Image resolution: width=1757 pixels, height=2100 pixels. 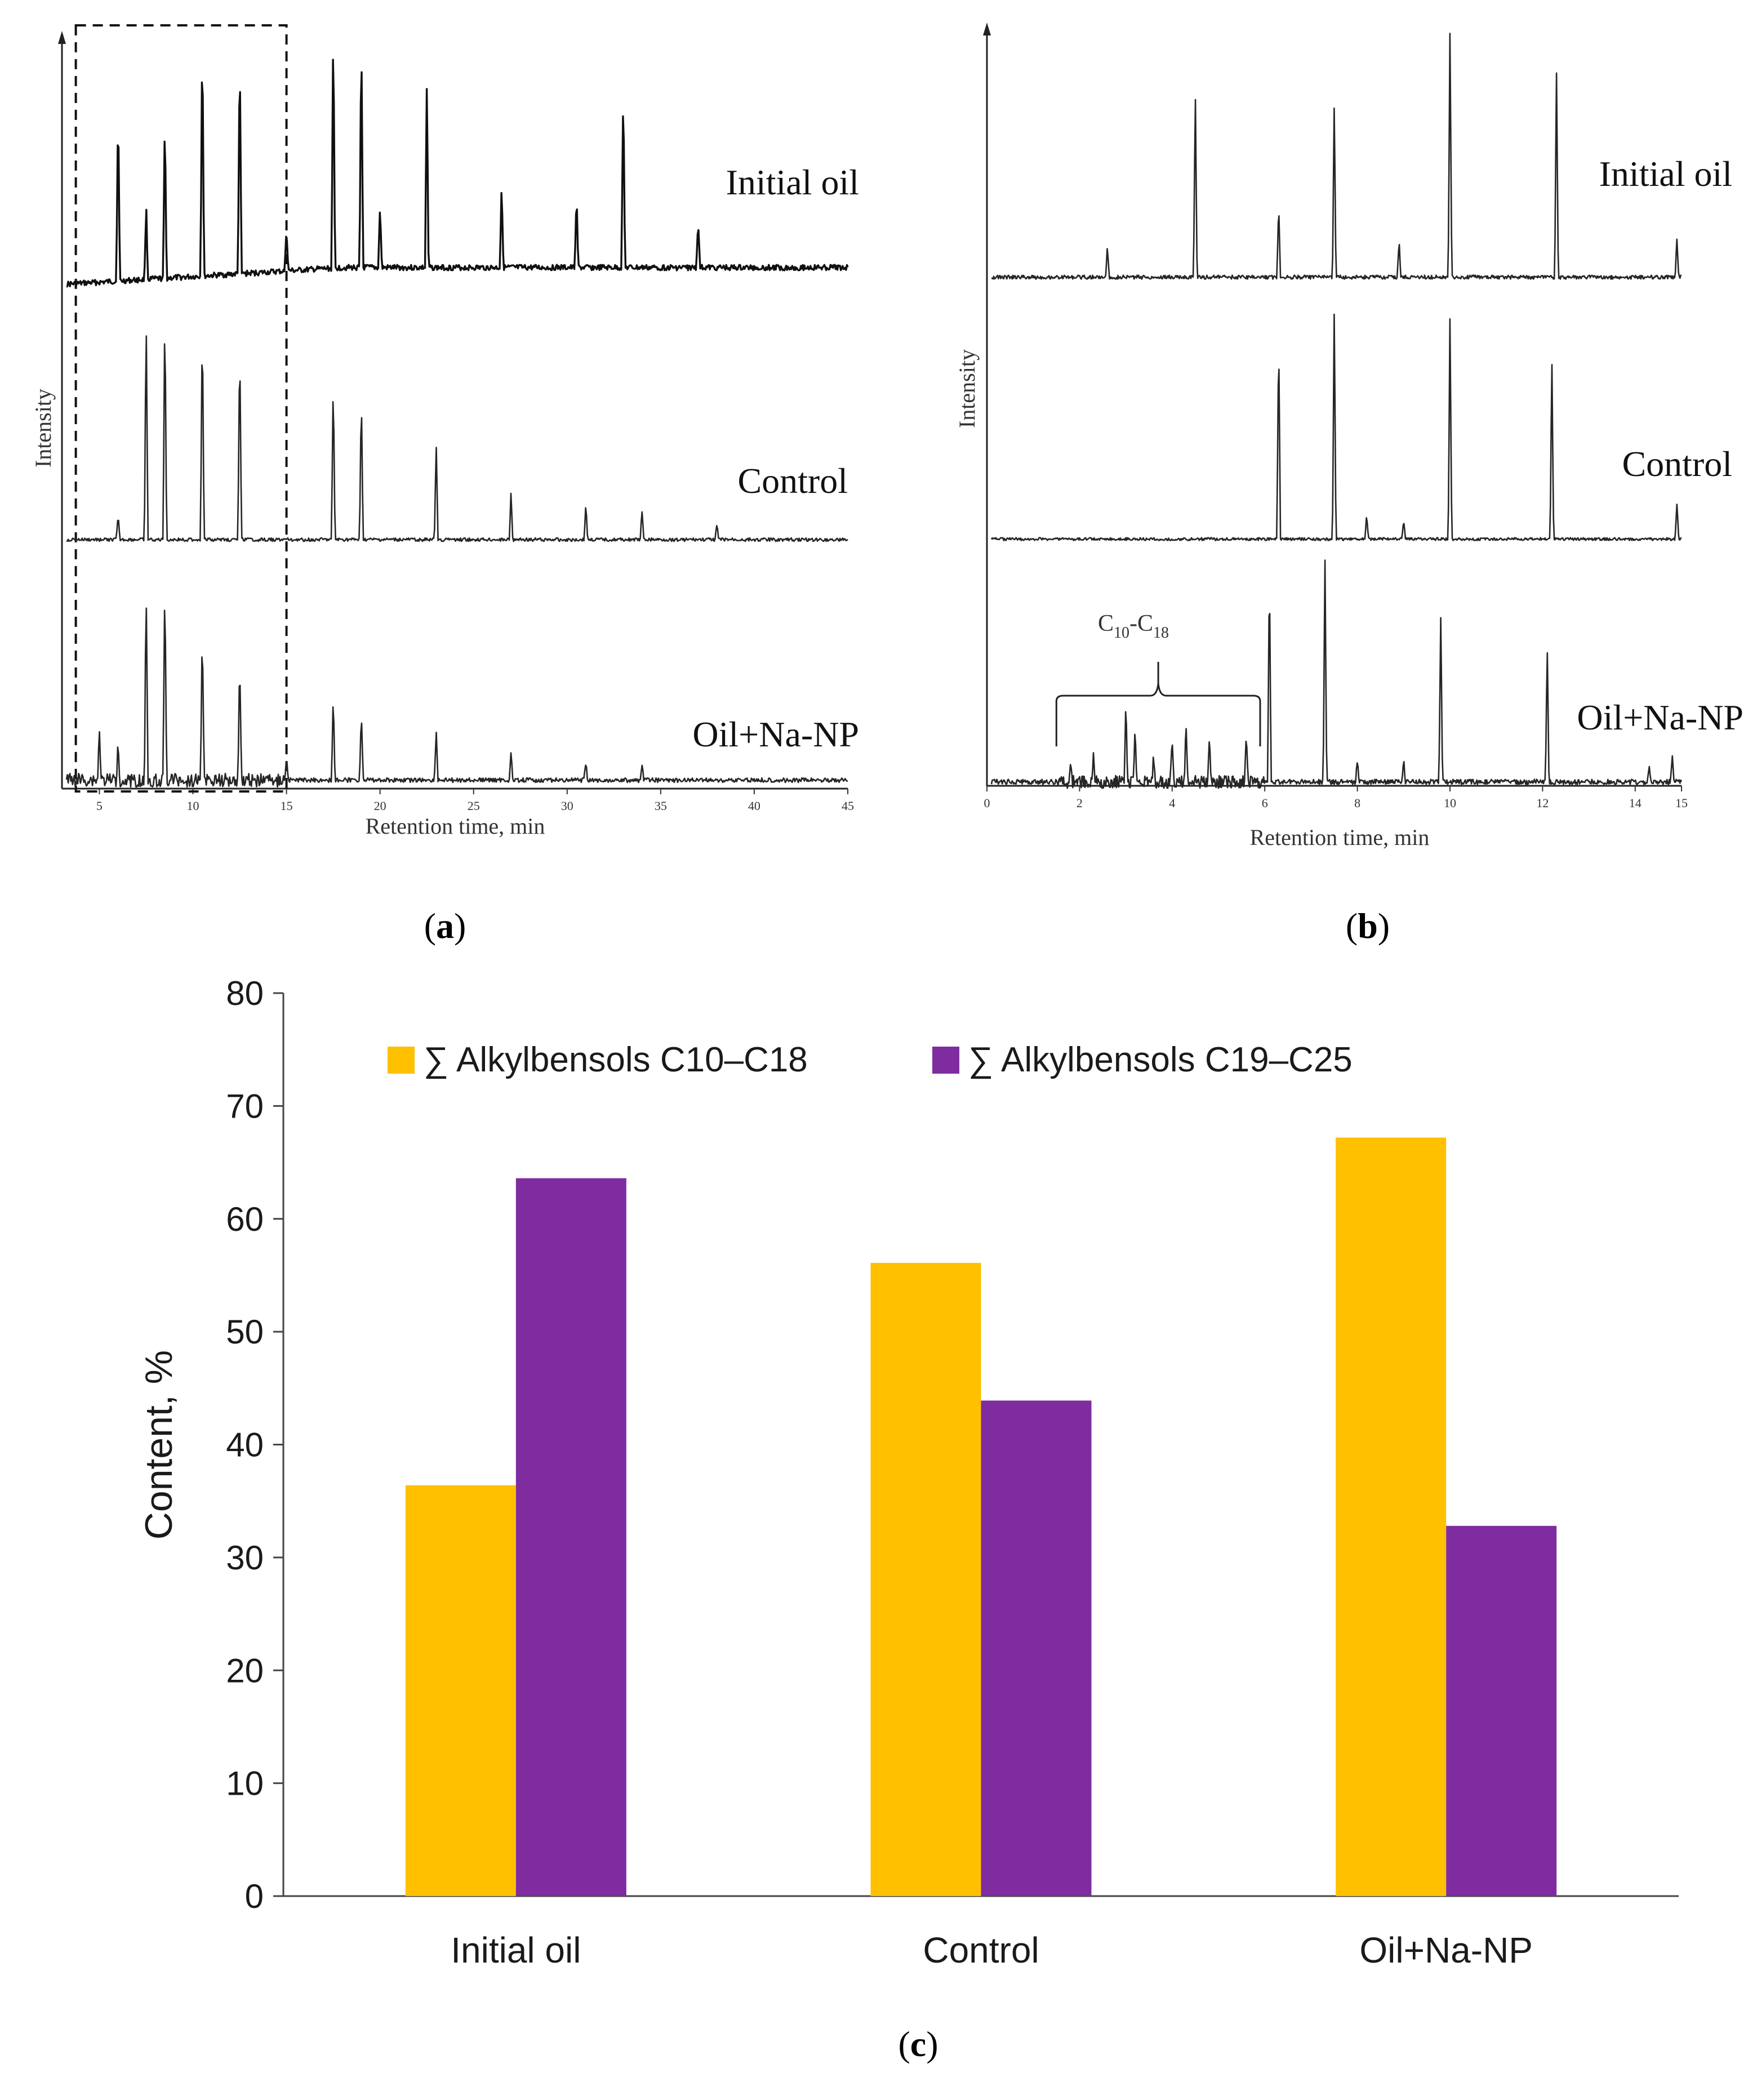 What do you see at coordinates (945, 1060) in the screenshot?
I see `legend-swatch-c19-c25` at bounding box center [945, 1060].